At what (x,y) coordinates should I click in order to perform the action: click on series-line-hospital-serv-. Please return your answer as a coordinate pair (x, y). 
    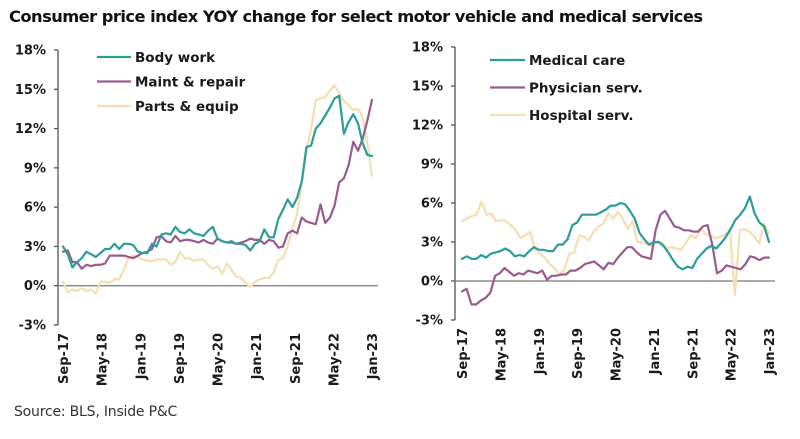
    Looking at the image, I should click on (615, 248).